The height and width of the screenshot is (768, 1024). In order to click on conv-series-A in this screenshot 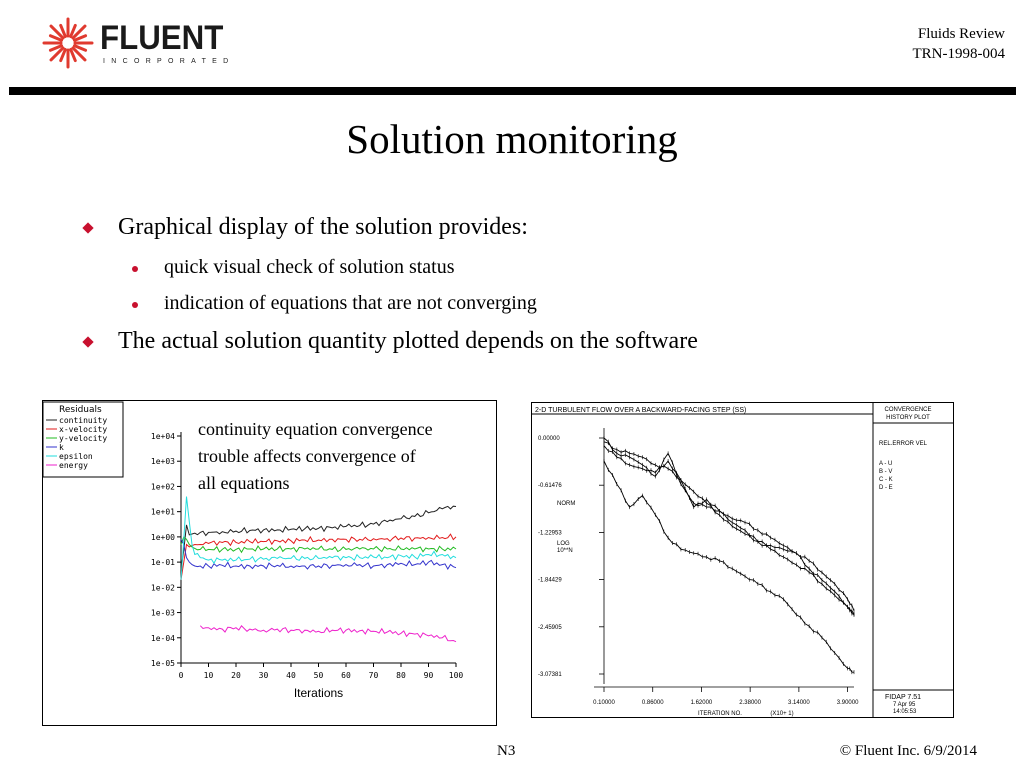, I will do `click(729, 524)`.